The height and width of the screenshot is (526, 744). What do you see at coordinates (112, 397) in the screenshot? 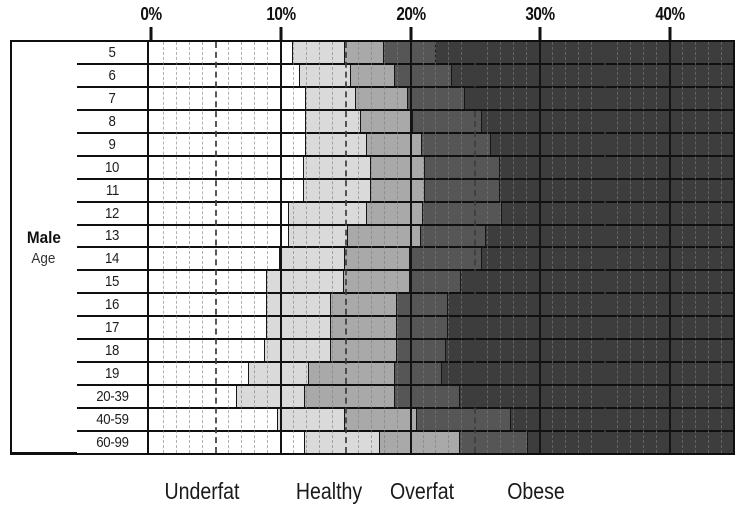
I see `row-label-age: 20-39` at bounding box center [112, 397].